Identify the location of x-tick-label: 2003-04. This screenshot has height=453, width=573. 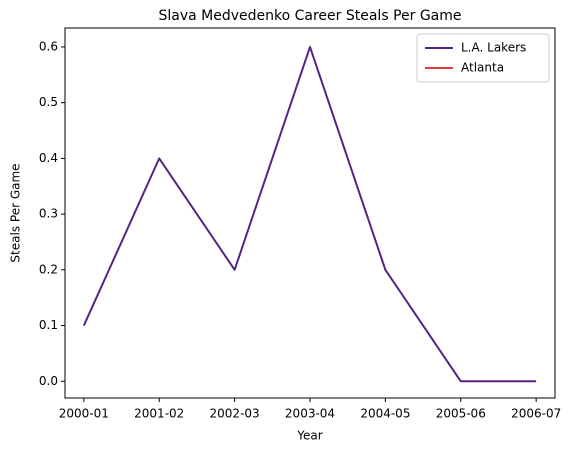
(310, 414).